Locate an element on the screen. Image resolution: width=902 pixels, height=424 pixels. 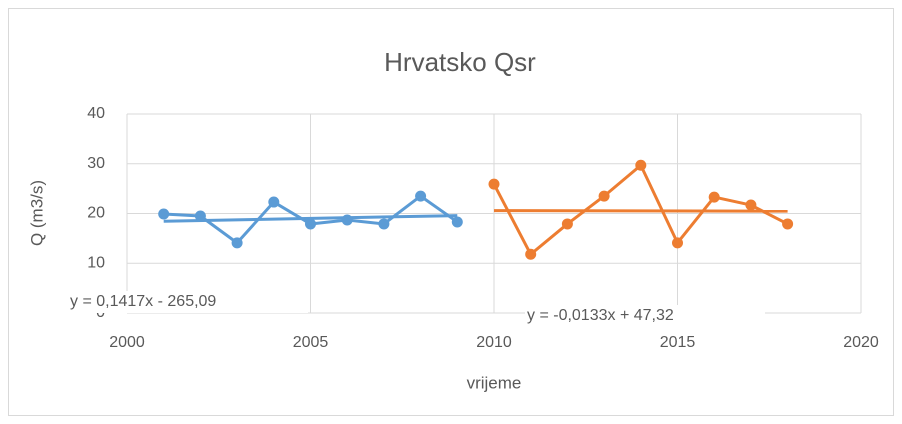
x-tick-label: 2020 is located at coordinates (861, 342).